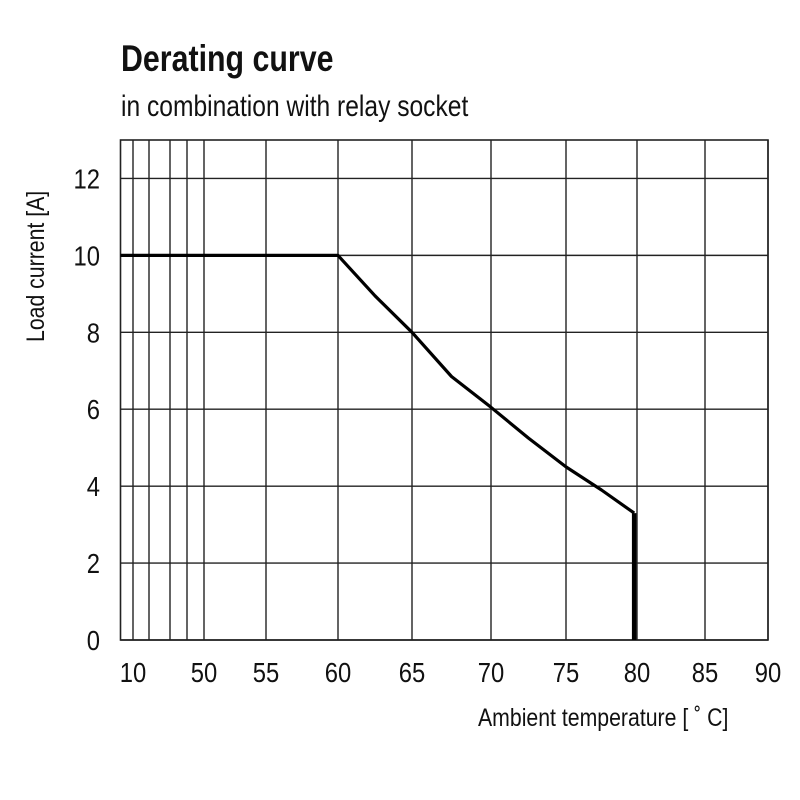  I want to click on x-axis-label: Ambient temperature [ ˚ C], so click(603, 718).